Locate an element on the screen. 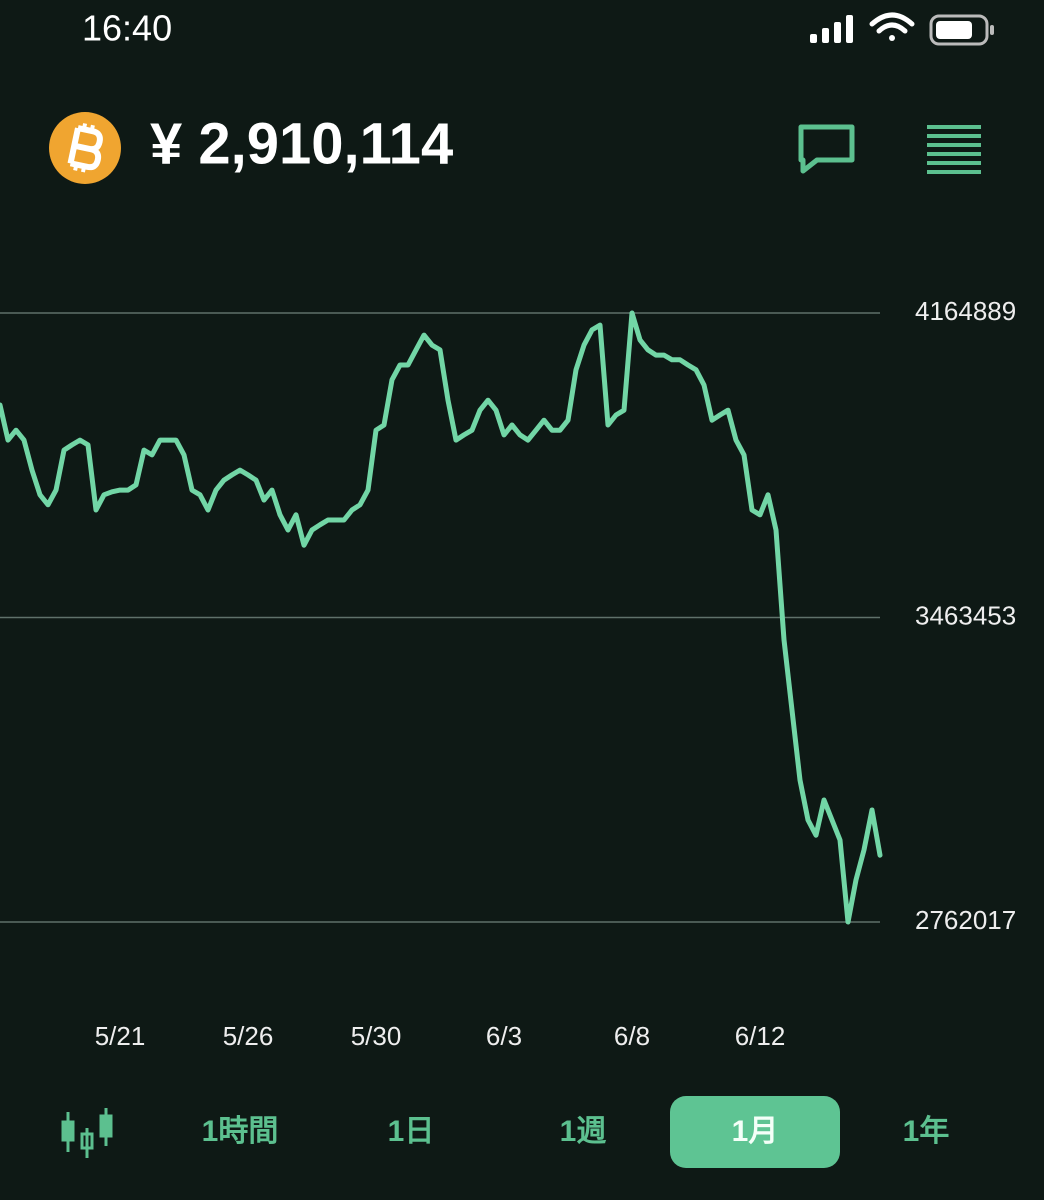 Image resolution: width=1044 pixels, height=1200 pixels. candle-chart-button is located at coordinates (87, 1133).